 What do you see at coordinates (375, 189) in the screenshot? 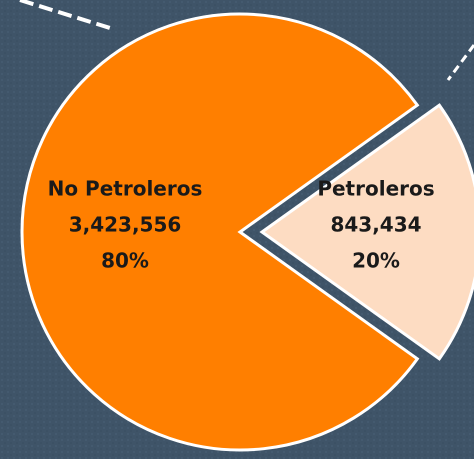
I see `slice-label: Petroleros` at bounding box center [375, 189].